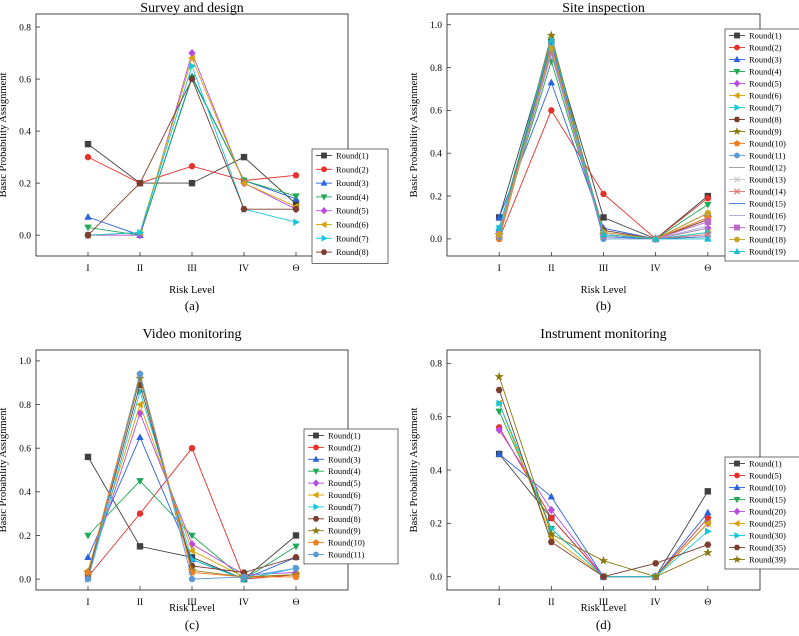 The height and width of the screenshot is (636, 799). I want to click on series-Round(1), so click(603, 140).